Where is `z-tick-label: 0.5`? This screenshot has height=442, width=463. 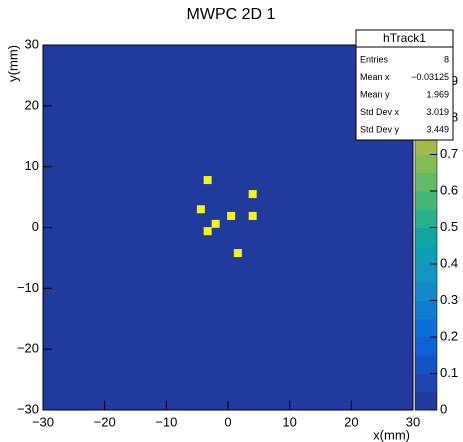
z-tick-label: 0.5 is located at coordinates (449, 226).